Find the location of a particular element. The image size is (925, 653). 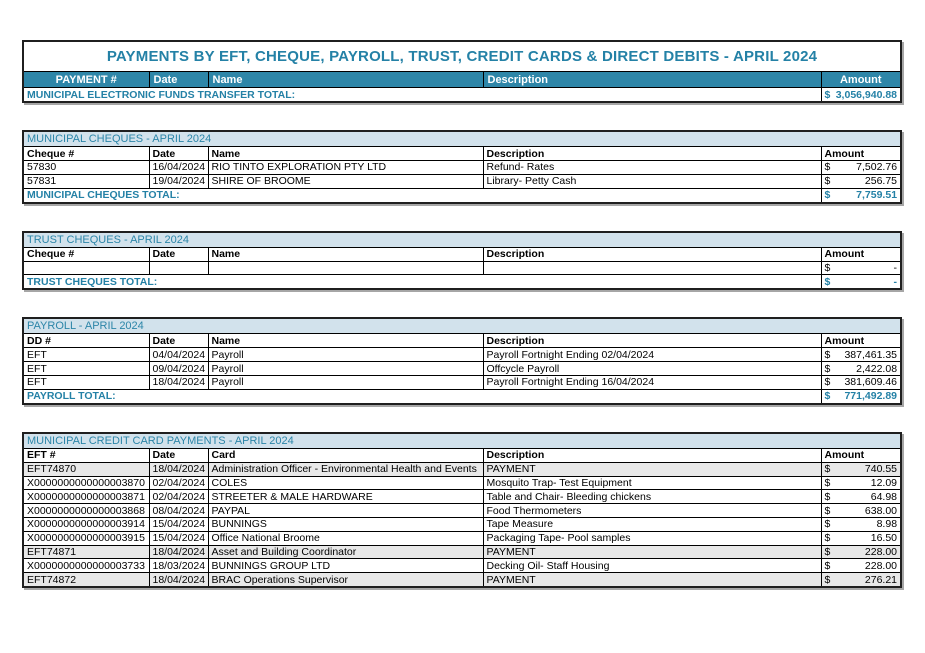

amount-value: 387,461.35 is located at coordinates (871, 354).